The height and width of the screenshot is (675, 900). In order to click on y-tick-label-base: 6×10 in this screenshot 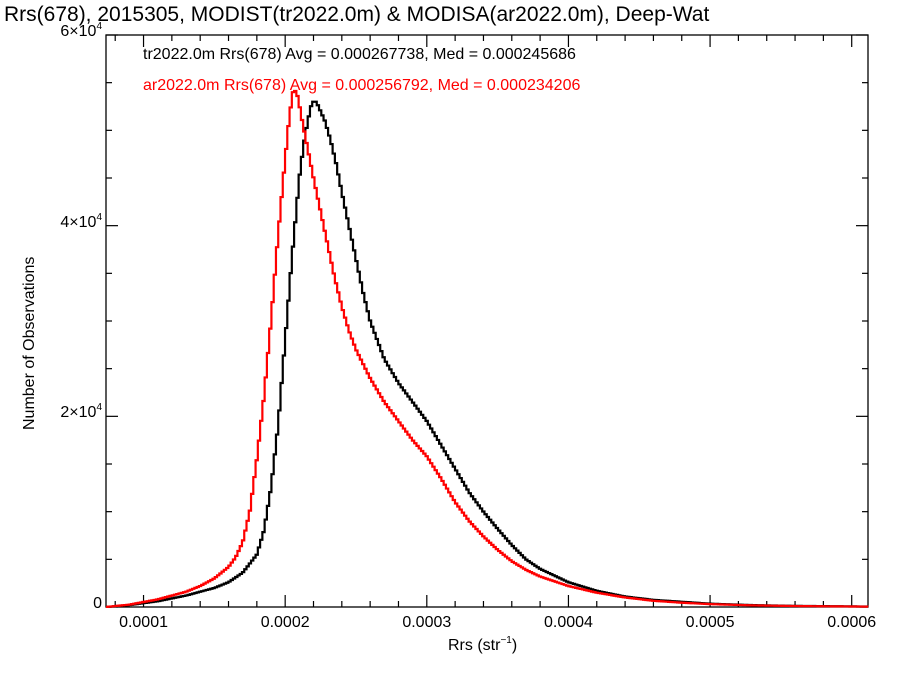, I will do `click(78, 31)`.